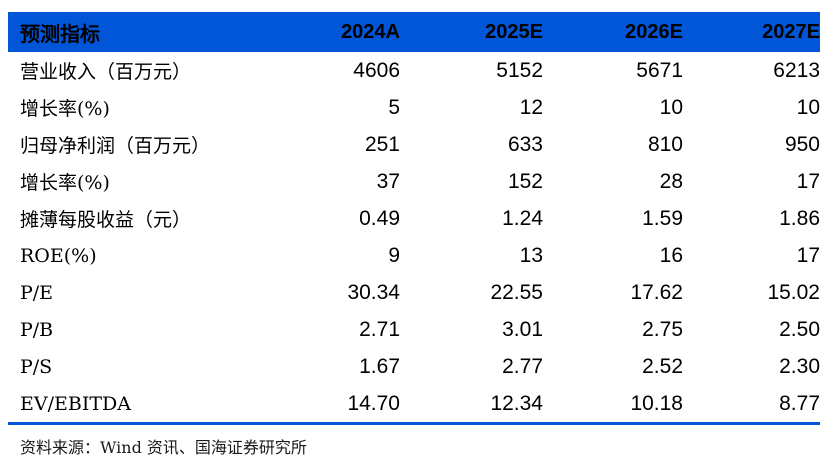  Describe the element at coordinates (373, 292) in the screenshot. I see `cell-value: 30.34` at that location.